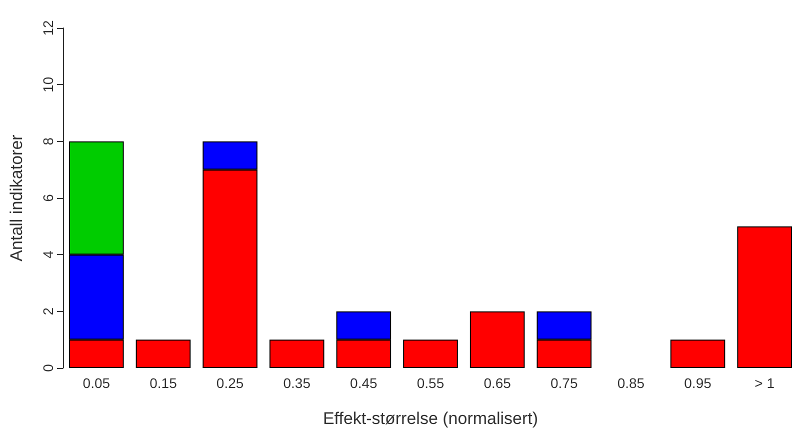 The height and width of the screenshot is (448, 800). What do you see at coordinates (48, 254) in the screenshot?
I see `y-tick-label: 4` at bounding box center [48, 254].